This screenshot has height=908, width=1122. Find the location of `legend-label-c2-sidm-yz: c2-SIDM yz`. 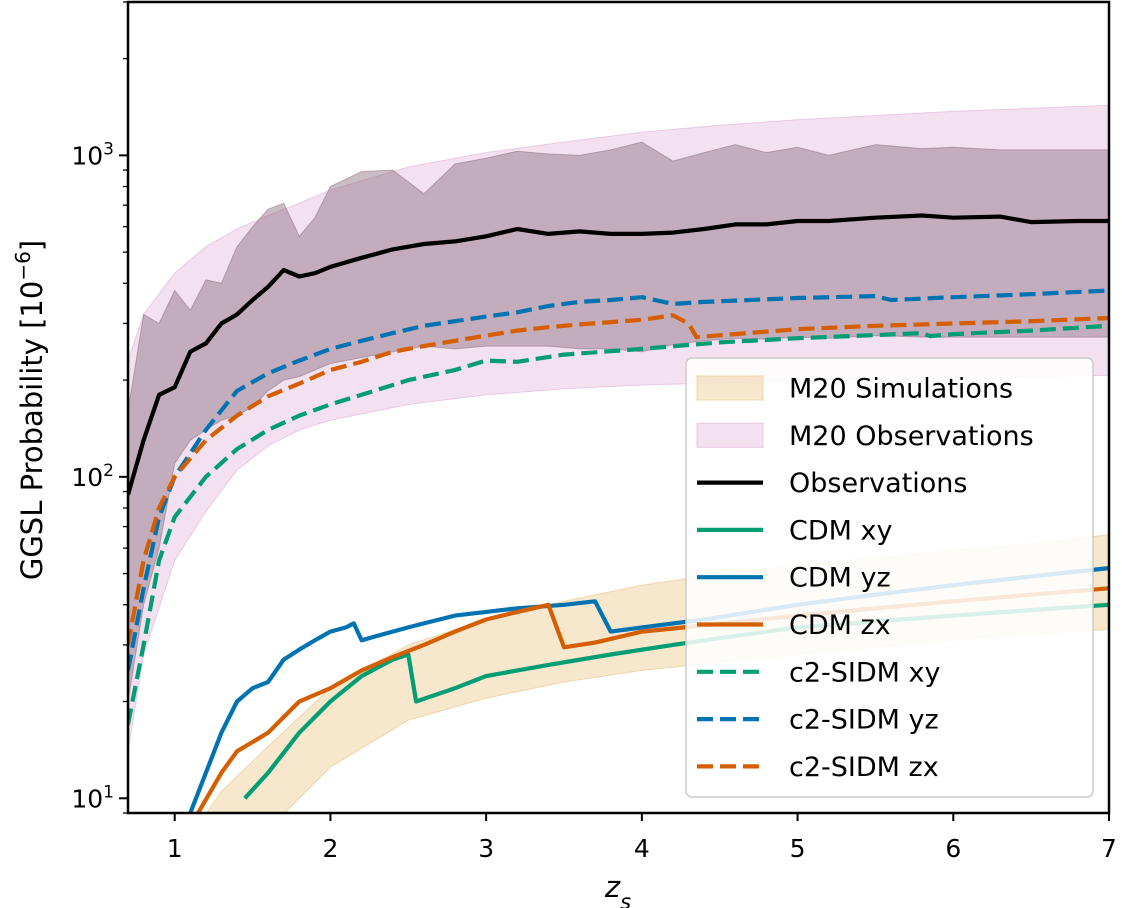

legend-label-c2-sidm-yz: c2-SIDM yz is located at coordinates (864, 720).